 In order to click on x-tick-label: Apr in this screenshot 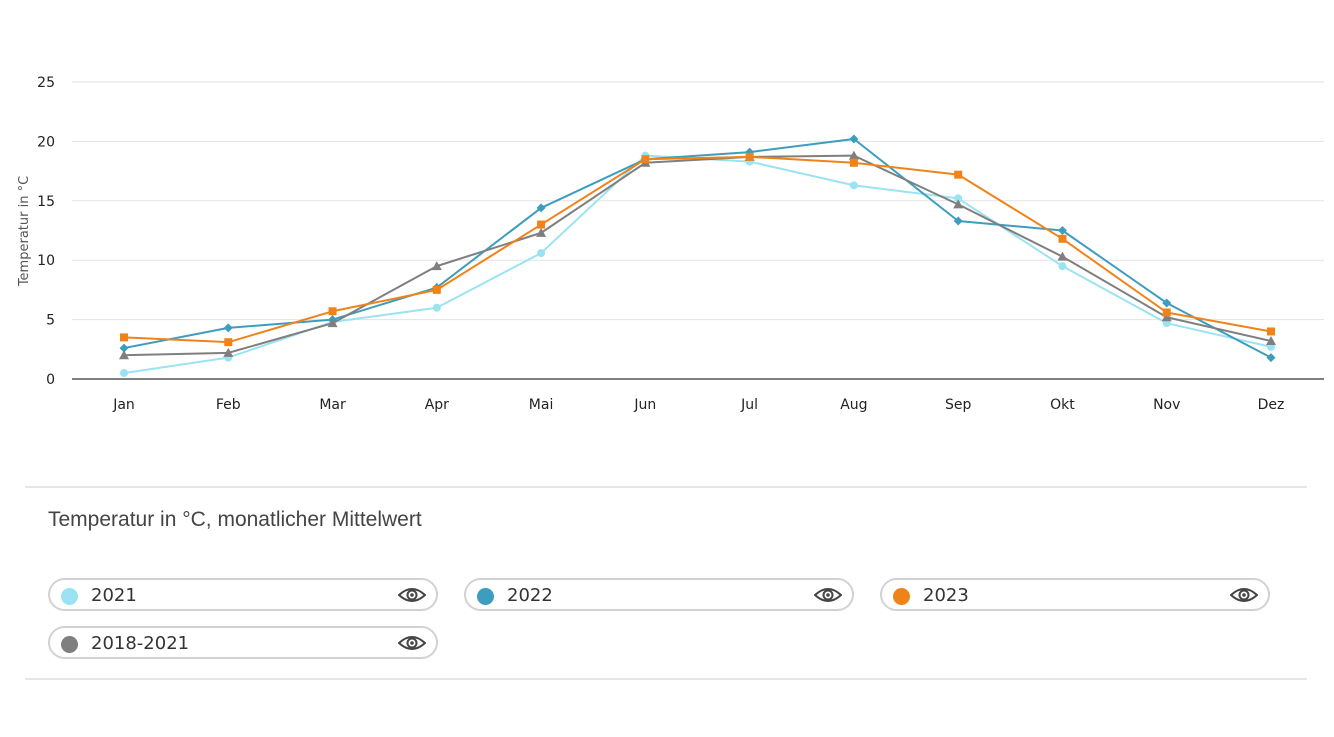, I will do `click(437, 405)`.